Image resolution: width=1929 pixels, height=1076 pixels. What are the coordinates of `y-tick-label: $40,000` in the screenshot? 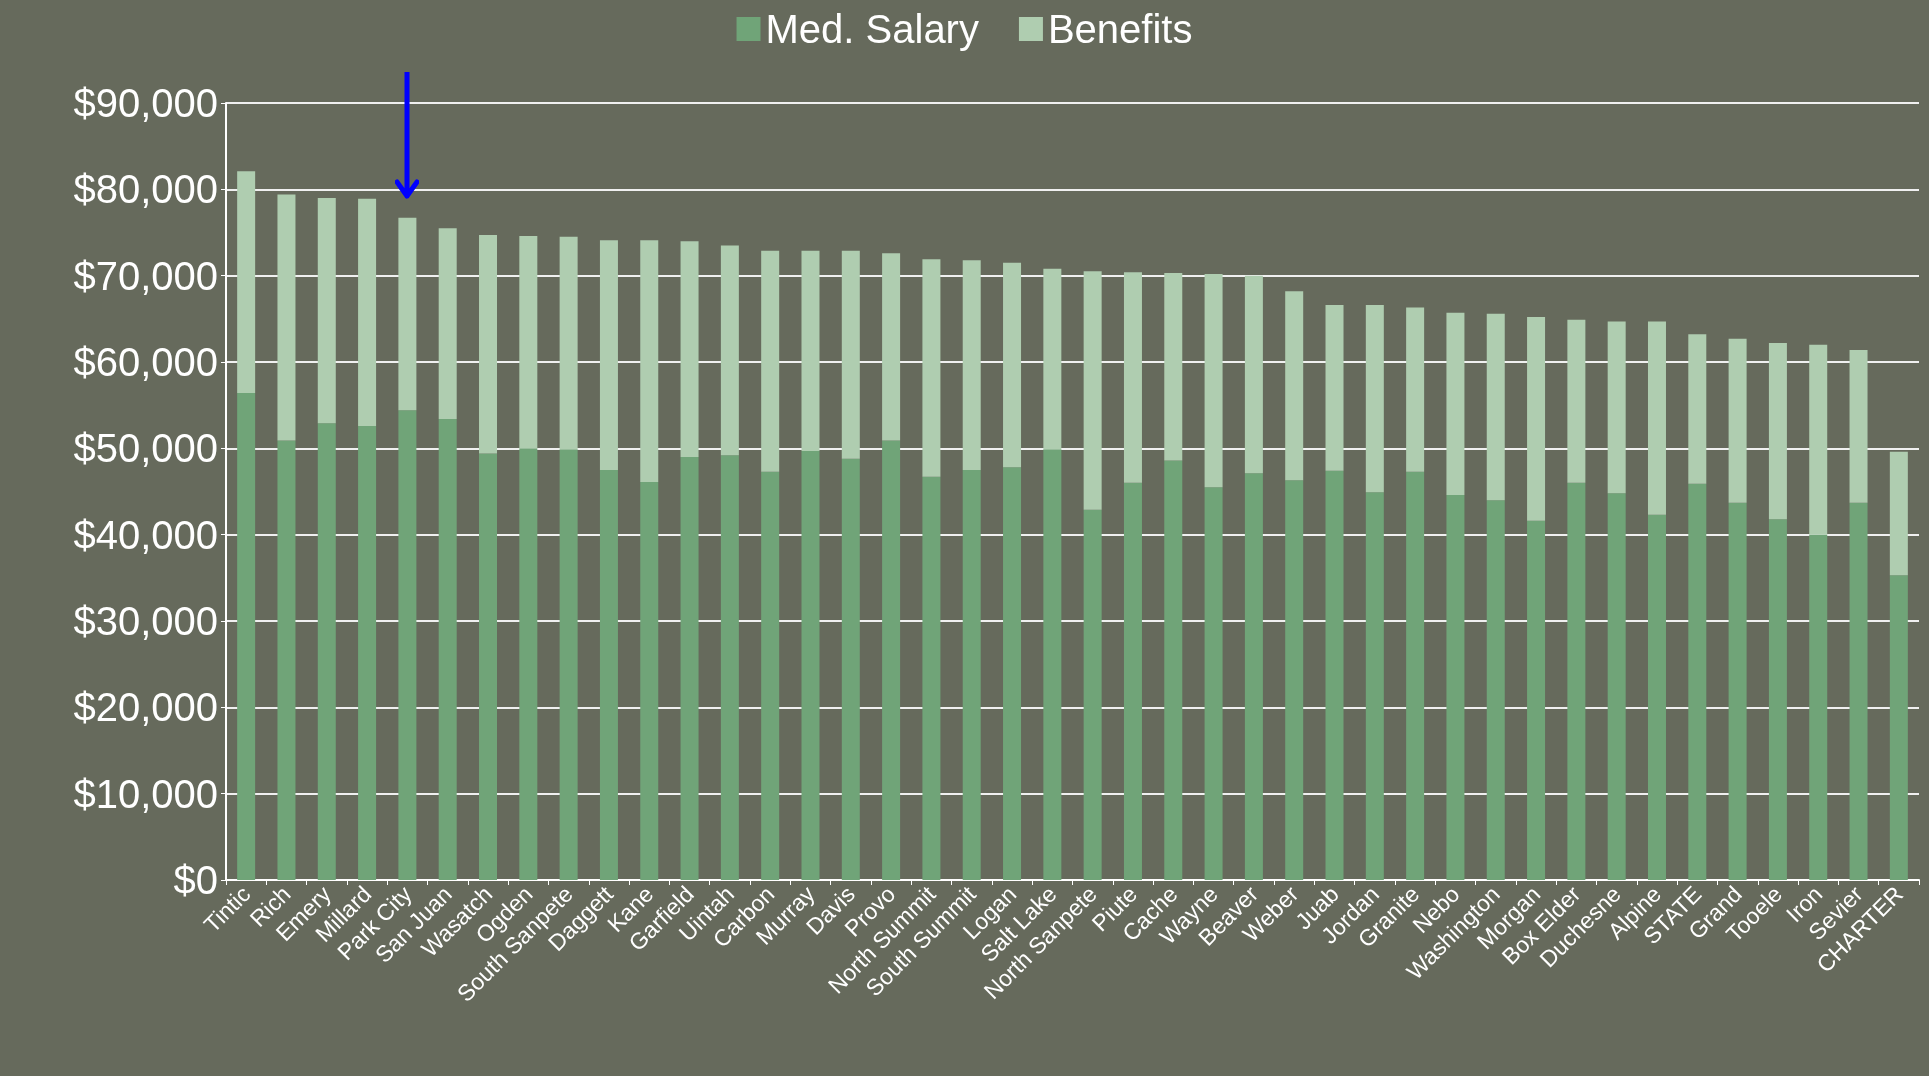 It's located at (145, 534).